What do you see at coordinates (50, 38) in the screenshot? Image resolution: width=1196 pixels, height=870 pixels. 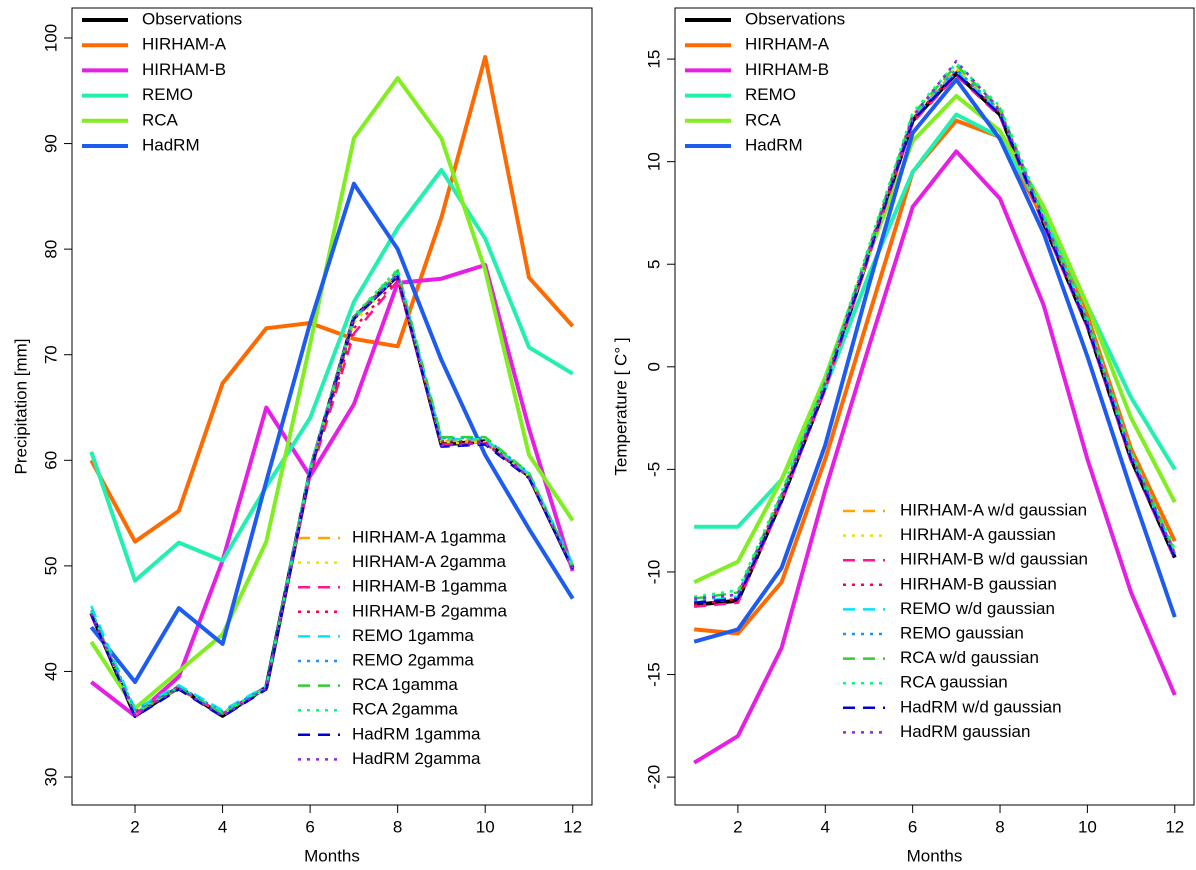 I see `y-tick-label: 100` at bounding box center [50, 38].